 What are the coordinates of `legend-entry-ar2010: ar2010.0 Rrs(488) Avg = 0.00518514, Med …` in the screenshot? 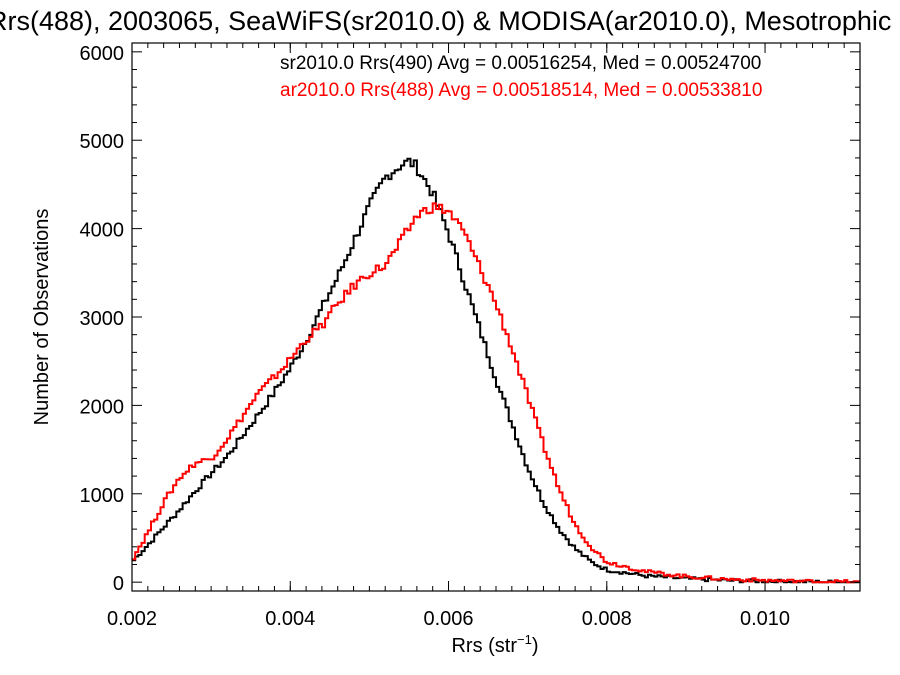 It's located at (521, 90).